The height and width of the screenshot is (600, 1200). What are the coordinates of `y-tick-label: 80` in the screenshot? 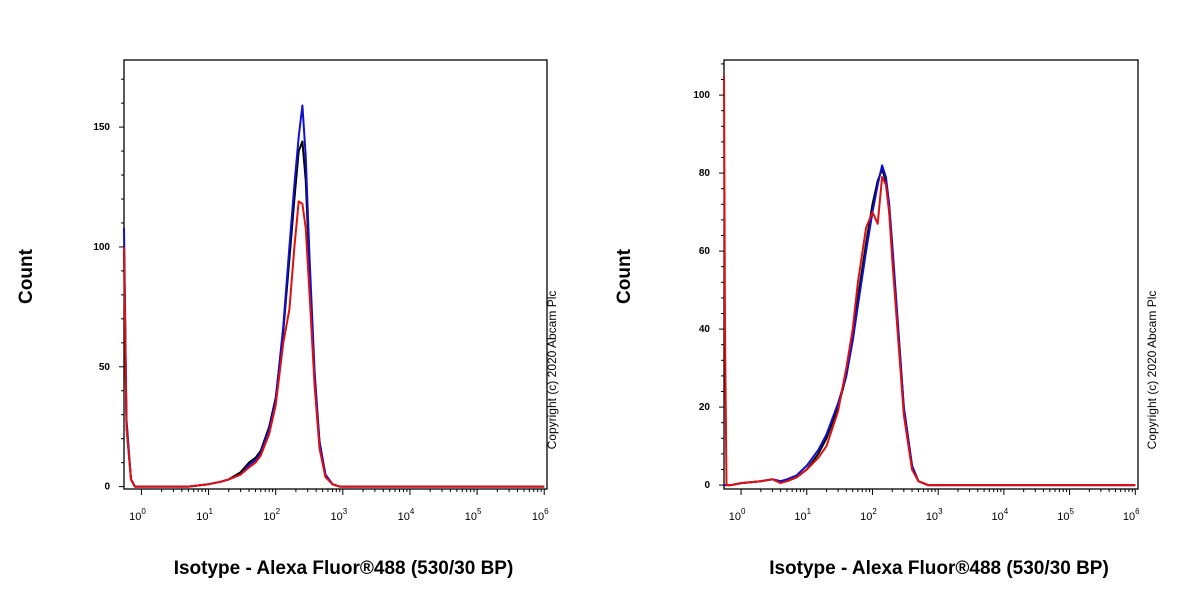 It's located at (705, 173).